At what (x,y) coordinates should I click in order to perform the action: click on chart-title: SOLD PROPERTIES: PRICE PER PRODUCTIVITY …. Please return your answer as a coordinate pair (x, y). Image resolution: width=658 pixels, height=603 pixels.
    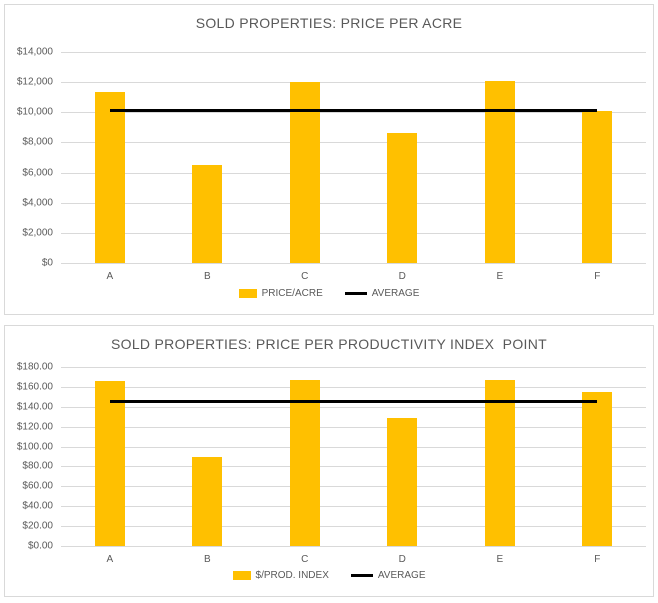
    Looking at the image, I should click on (329, 344).